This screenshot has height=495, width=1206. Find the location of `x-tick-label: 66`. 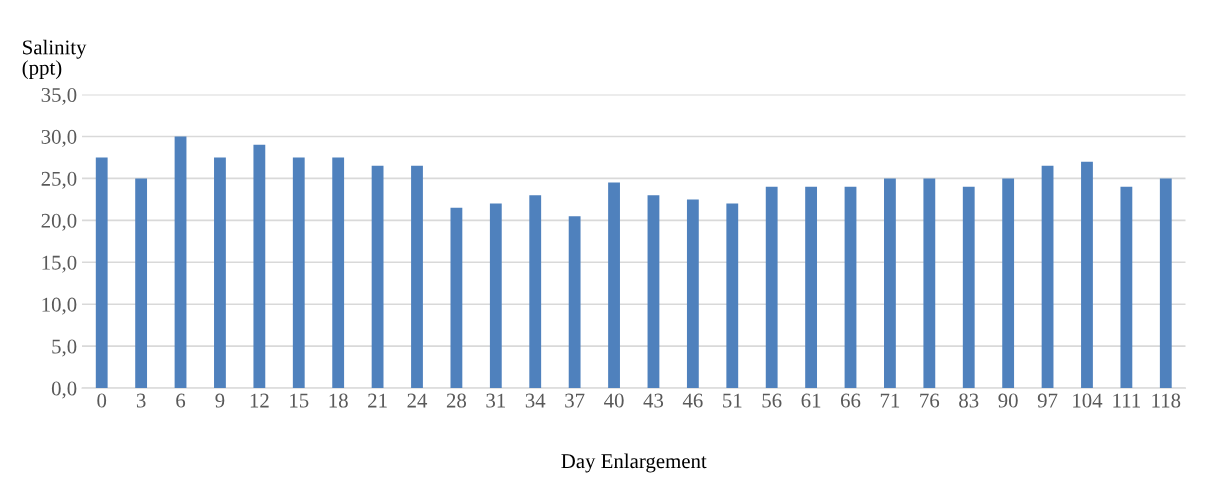

x-tick-label: 66 is located at coordinates (850, 400).